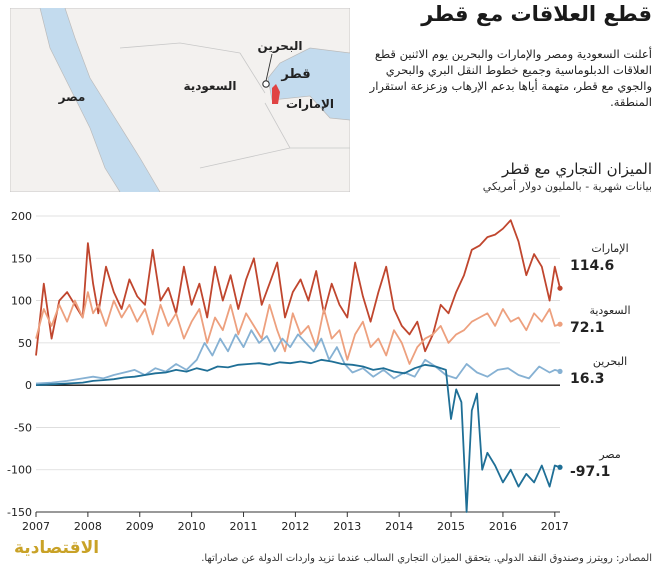  What do you see at coordinates (567, 186) in the screenshot?
I see `chart-subtitle: بيانات شهرية - بالمليون دولار أمريكي` at bounding box center [567, 186].